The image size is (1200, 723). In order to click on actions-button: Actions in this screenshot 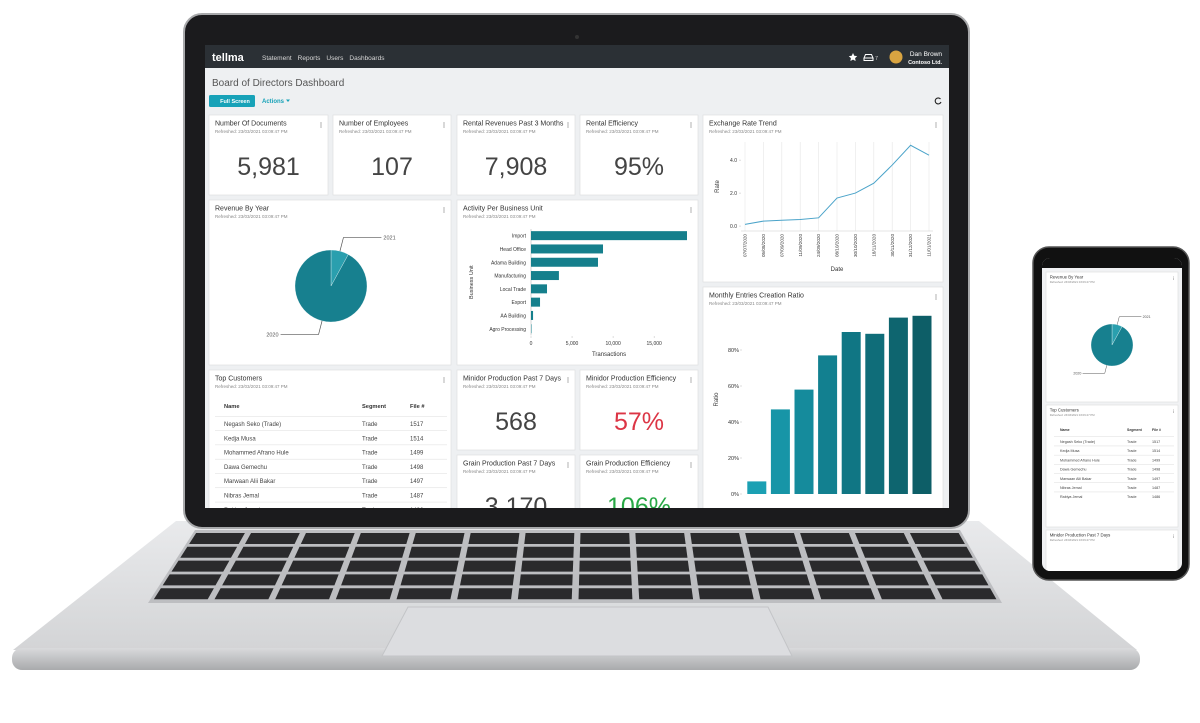, I will do `click(273, 102)`.